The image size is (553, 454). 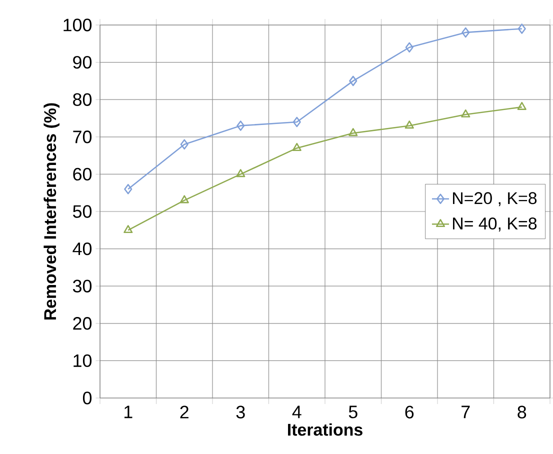 What do you see at coordinates (82, 286) in the screenshot?
I see `y-tick-label: 30` at bounding box center [82, 286].